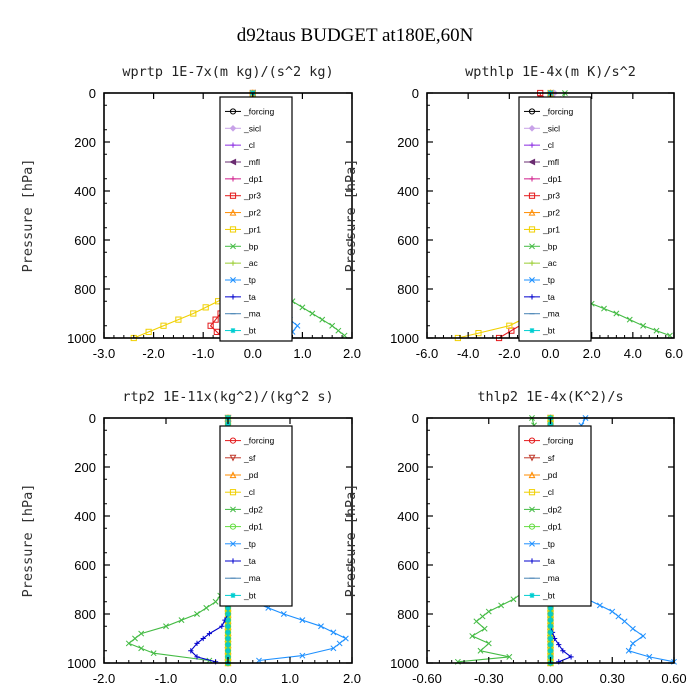 The width and height of the screenshot is (700, 700). Describe the element at coordinates (227, 397) in the screenshot. I see `panel-title: rtp2 1E-11x(kg^2)/(kg^2 s)` at that location.